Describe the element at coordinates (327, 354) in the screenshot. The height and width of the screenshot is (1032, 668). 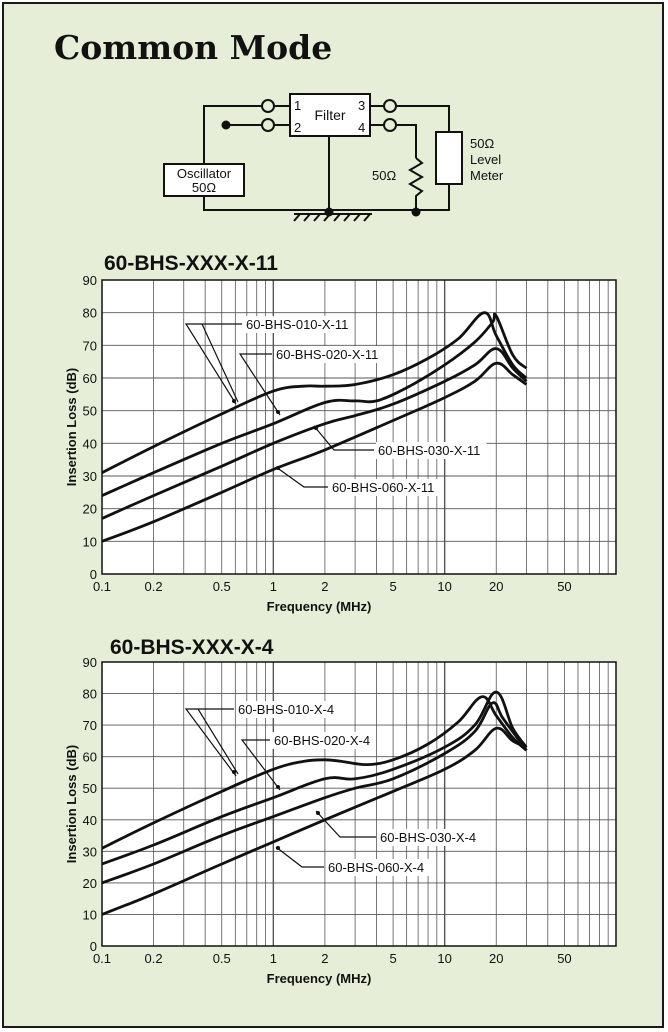
I see `callout-label: 60-BHS-020-X-11` at that location.